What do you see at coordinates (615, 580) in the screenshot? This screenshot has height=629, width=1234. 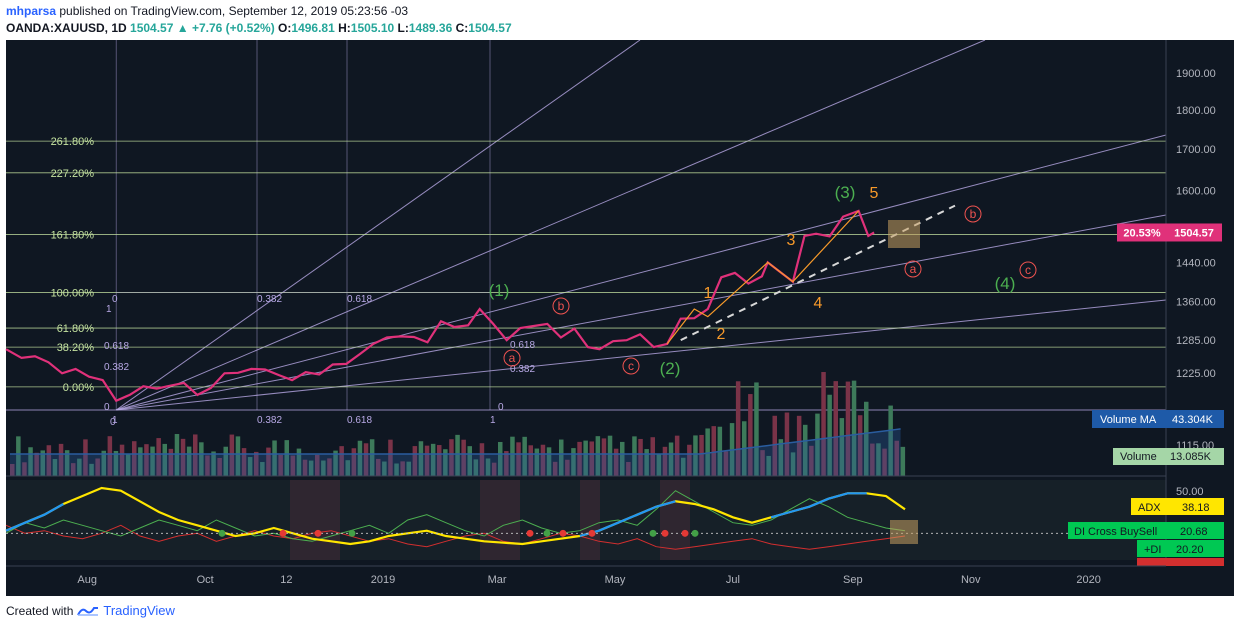 I see `time-tick-label: May` at bounding box center [615, 580].